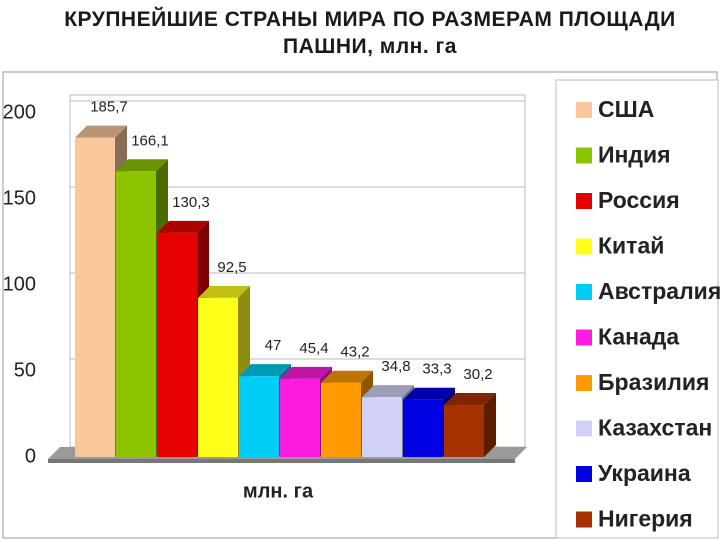  What do you see at coordinates (109, 107) in the screenshot?
I see `value-label: 185,7` at bounding box center [109, 107].